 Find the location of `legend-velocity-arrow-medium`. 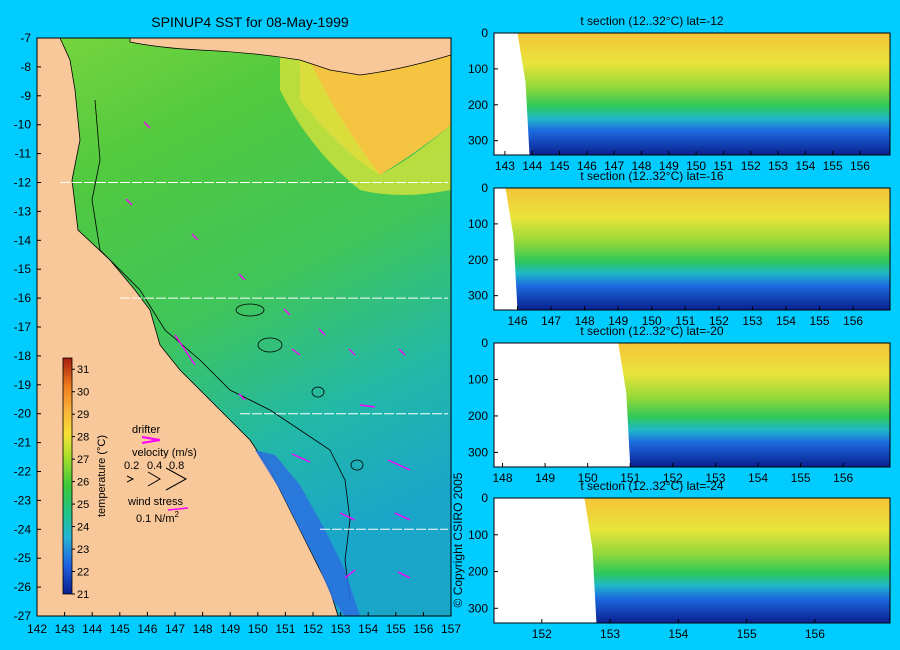

legend-velocity-arrow-medium is located at coordinates (154, 479).